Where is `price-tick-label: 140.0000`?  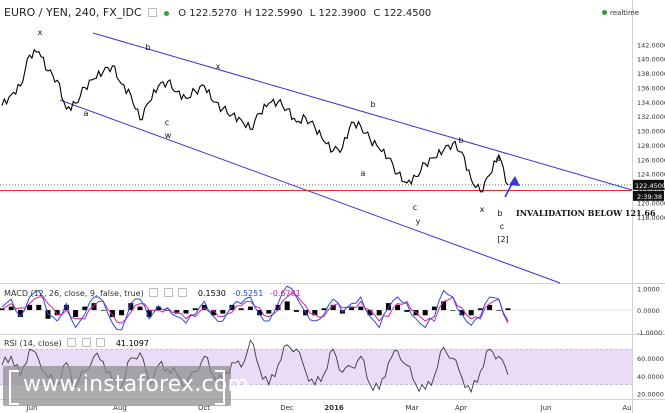 price-tick-label: 140.0000 is located at coordinates (651, 60).